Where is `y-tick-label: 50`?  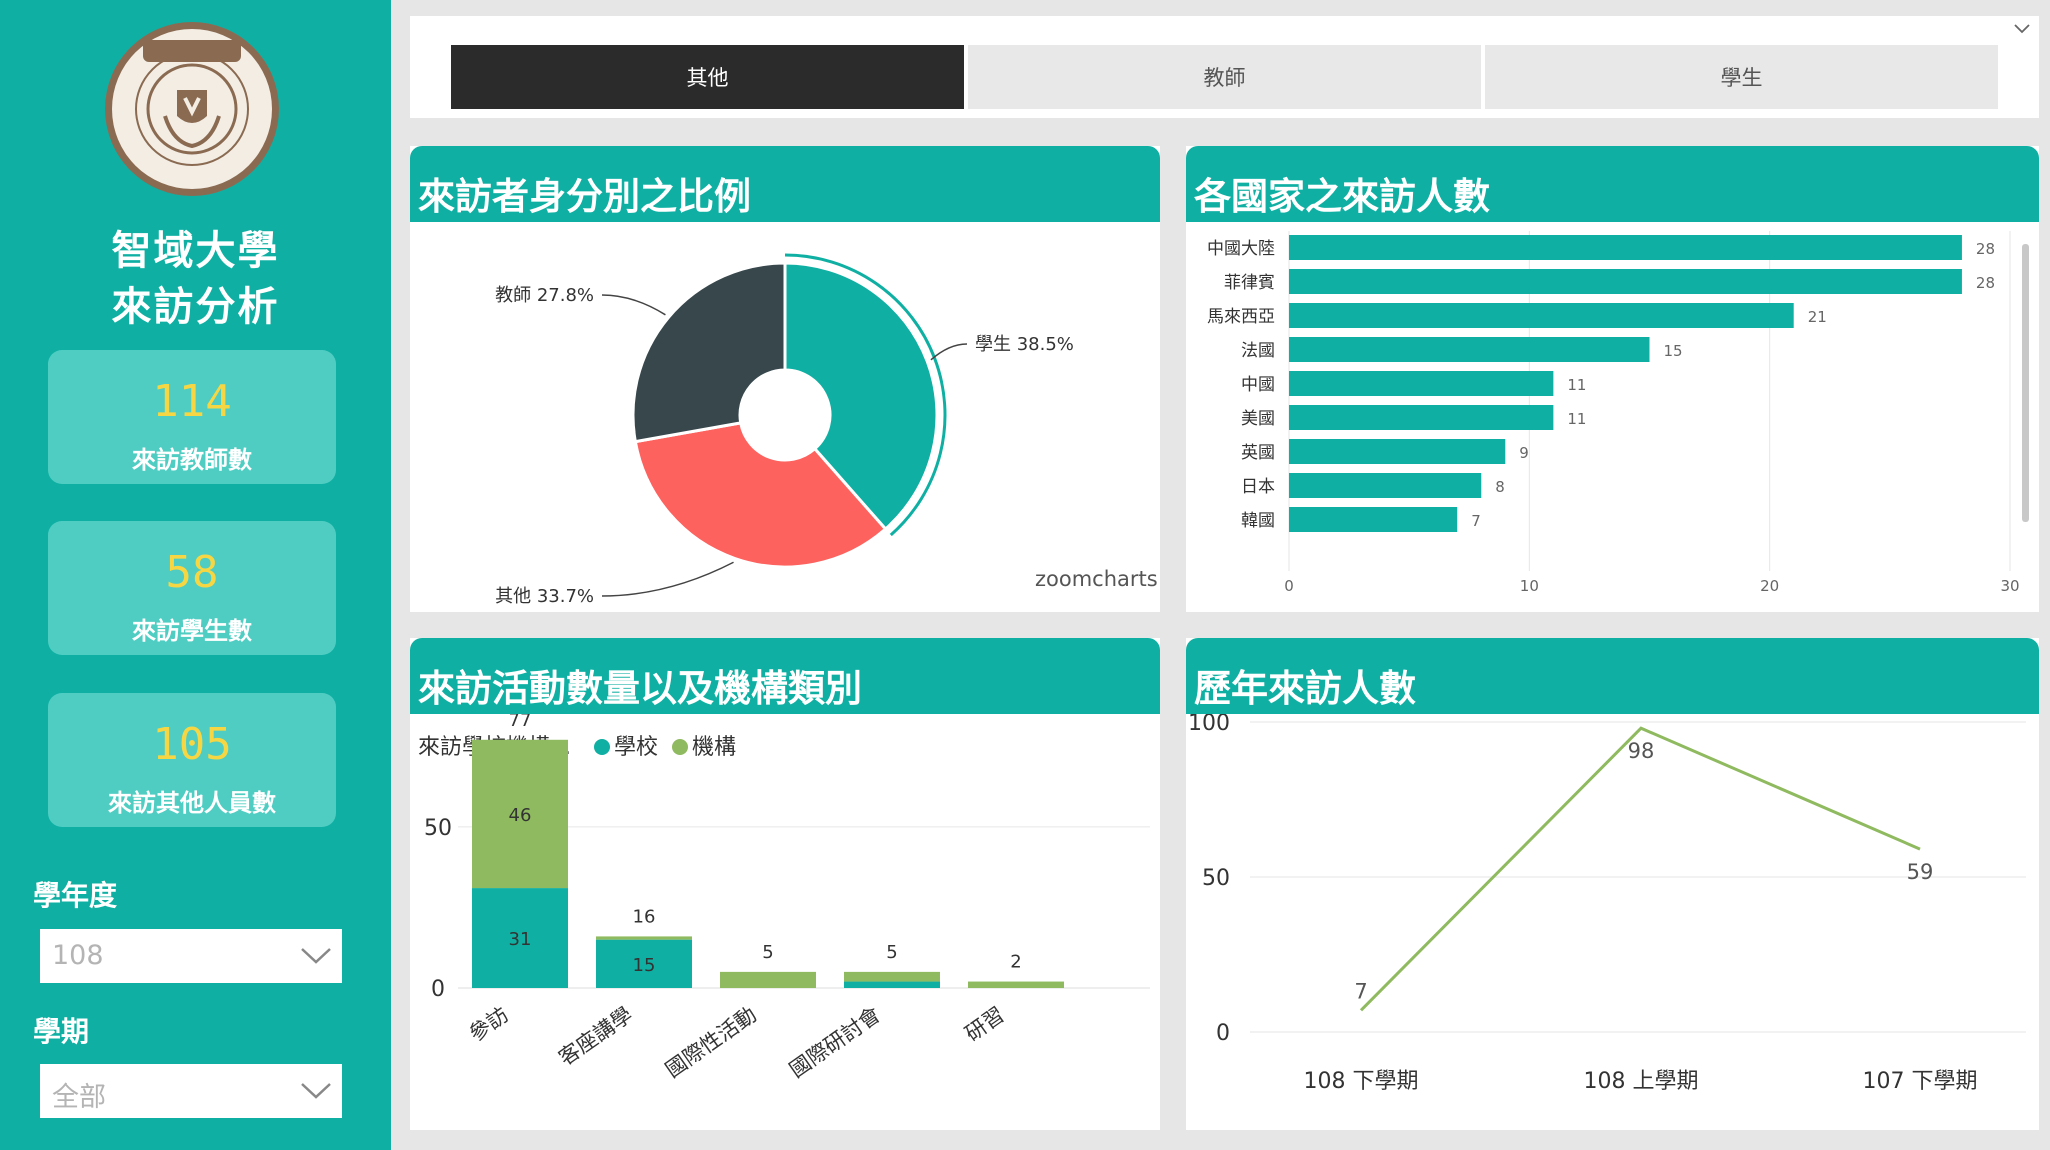
y-tick-label: 50 is located at coordinates (438, 828).